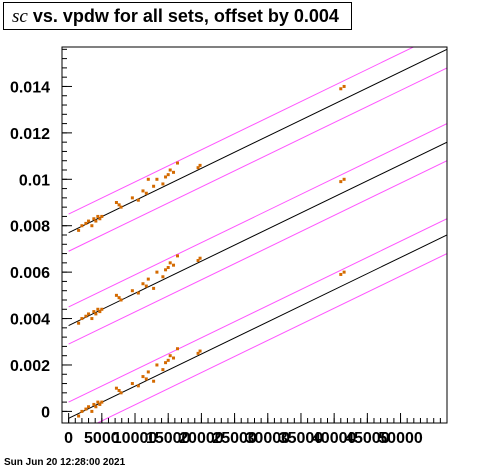 The image size is (496, 472). I want to click on x-tick-label: 40000, so click(334, 438).